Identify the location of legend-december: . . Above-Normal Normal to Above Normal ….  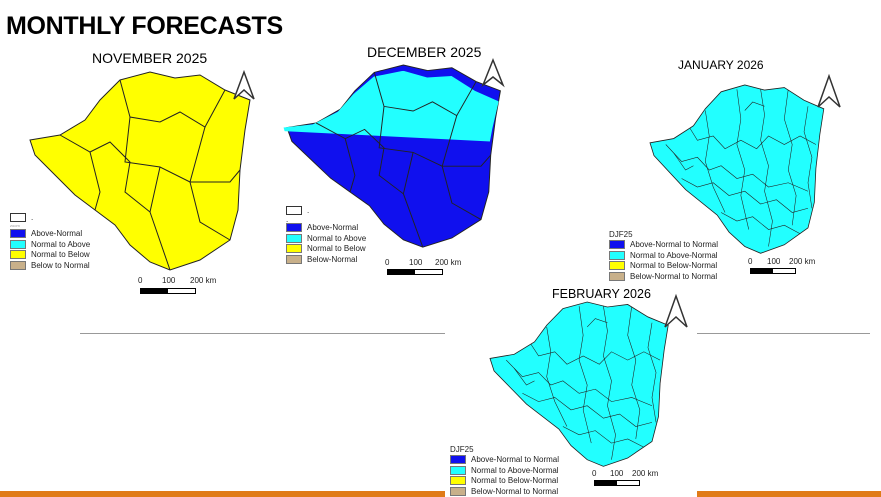
(326, 235).